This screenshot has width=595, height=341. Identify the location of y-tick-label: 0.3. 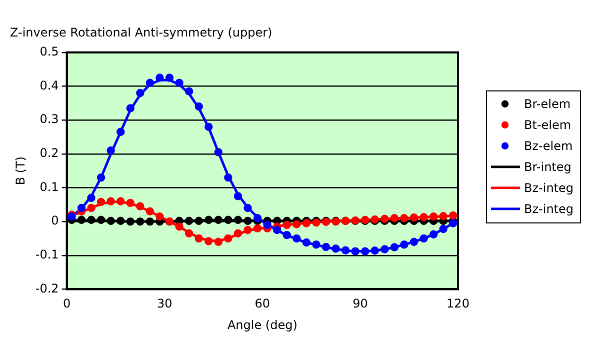
(49, 119).